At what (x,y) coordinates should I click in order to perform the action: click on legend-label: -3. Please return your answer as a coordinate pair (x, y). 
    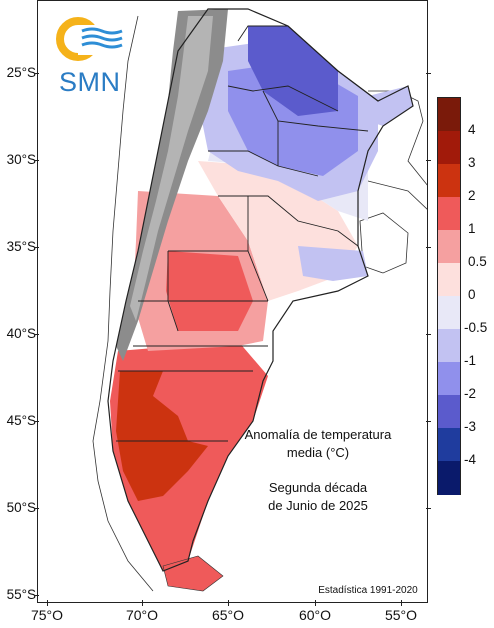
    Looking at the image, I should click on (470, 426).